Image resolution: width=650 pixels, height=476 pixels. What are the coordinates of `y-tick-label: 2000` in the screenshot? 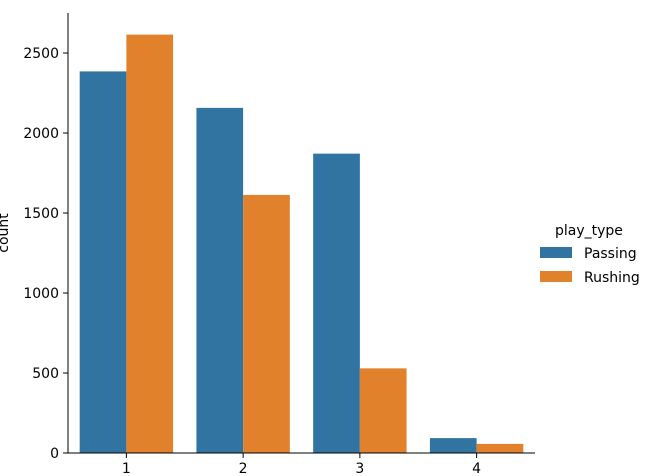 It's located at (41, 134).